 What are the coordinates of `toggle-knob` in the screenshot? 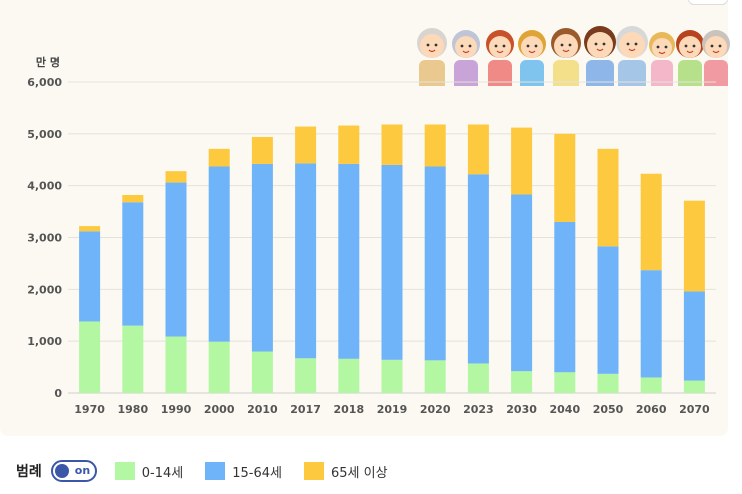 It's located at (61, 471).